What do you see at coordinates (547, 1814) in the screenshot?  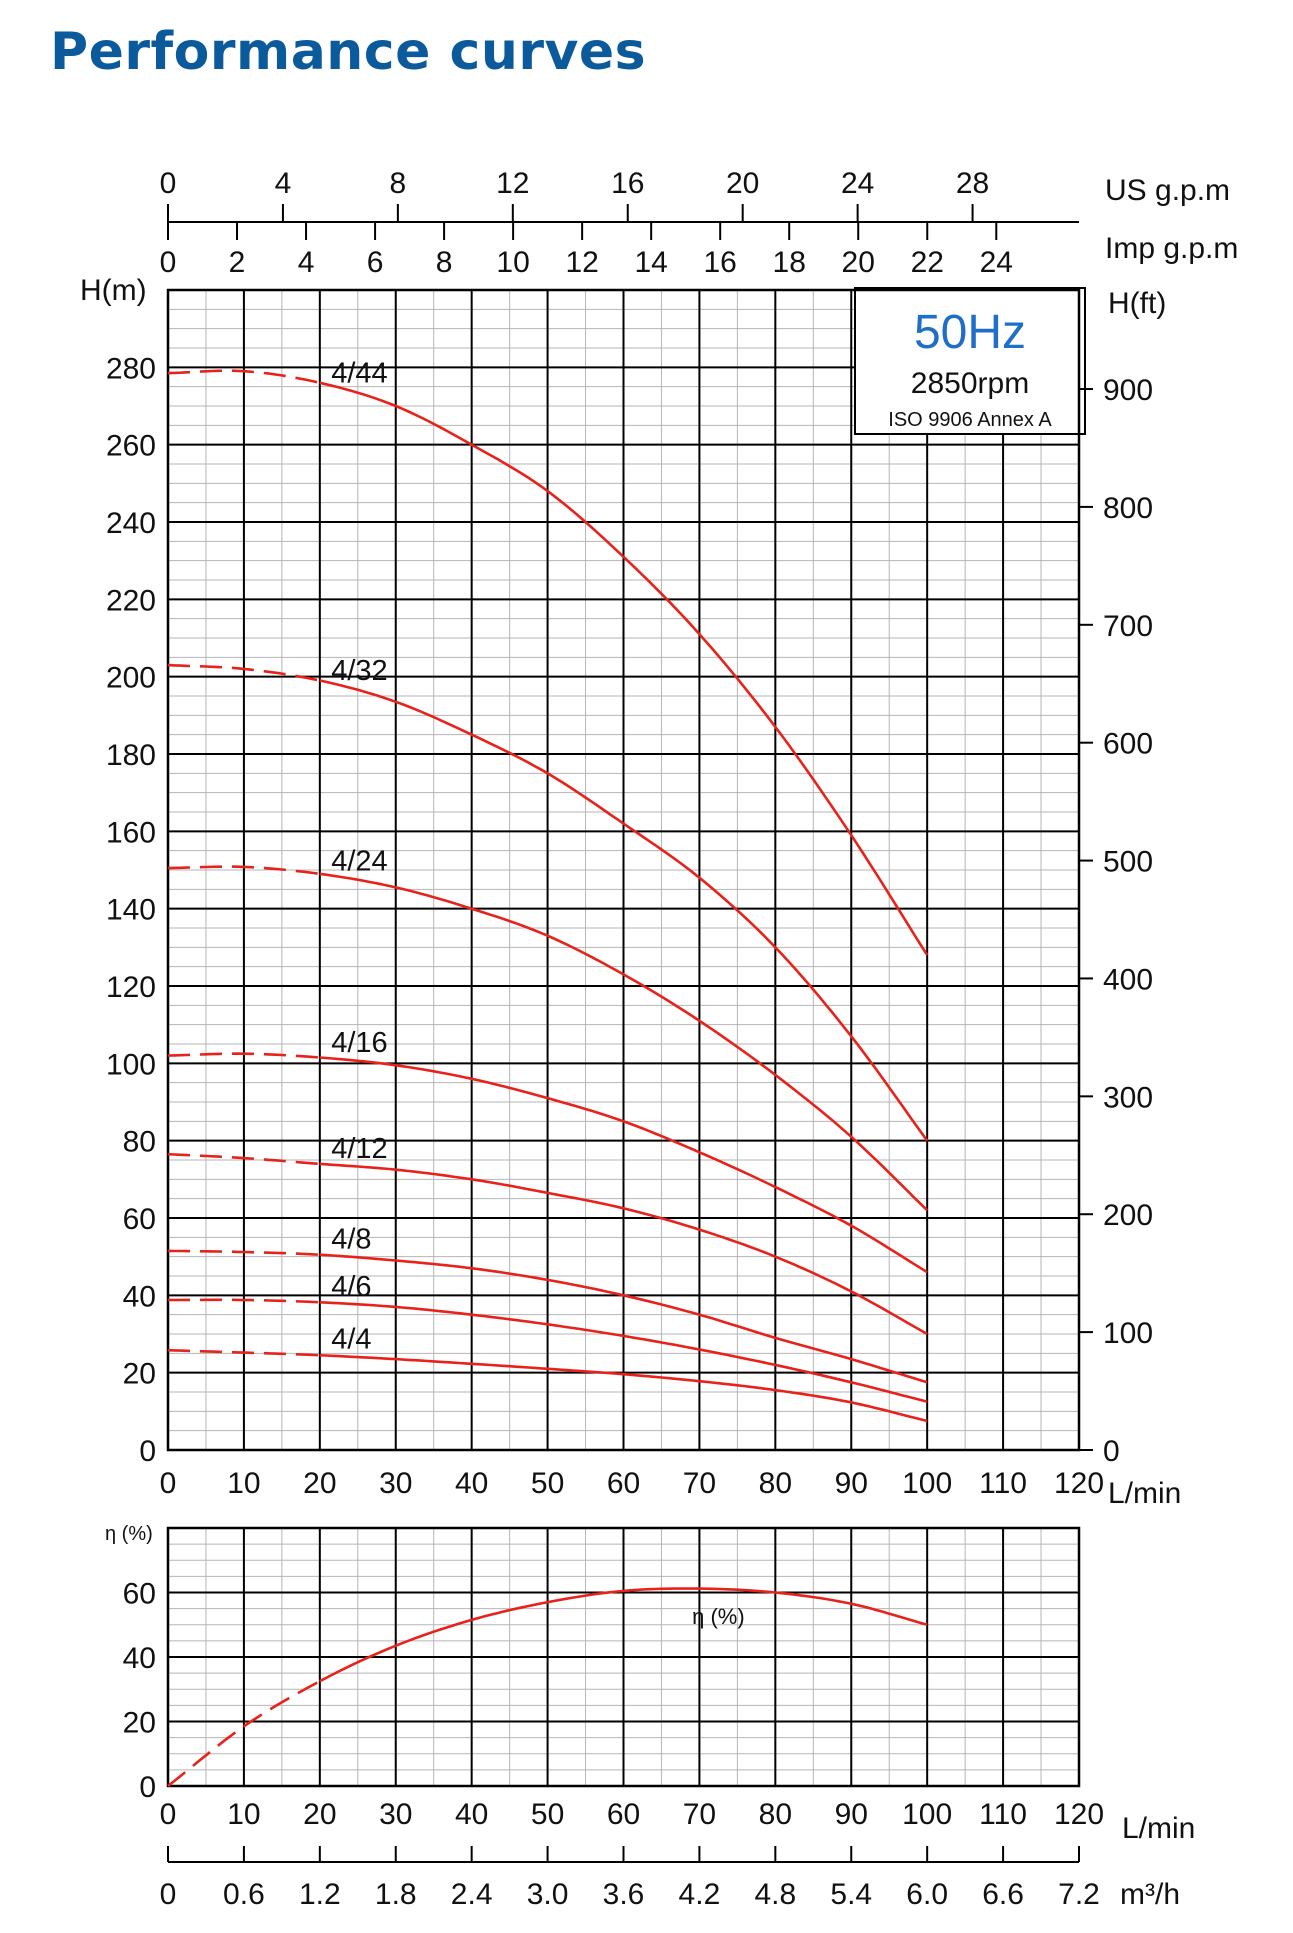 I see `x-tick-label: 50` at bounding box center [547, 1814].